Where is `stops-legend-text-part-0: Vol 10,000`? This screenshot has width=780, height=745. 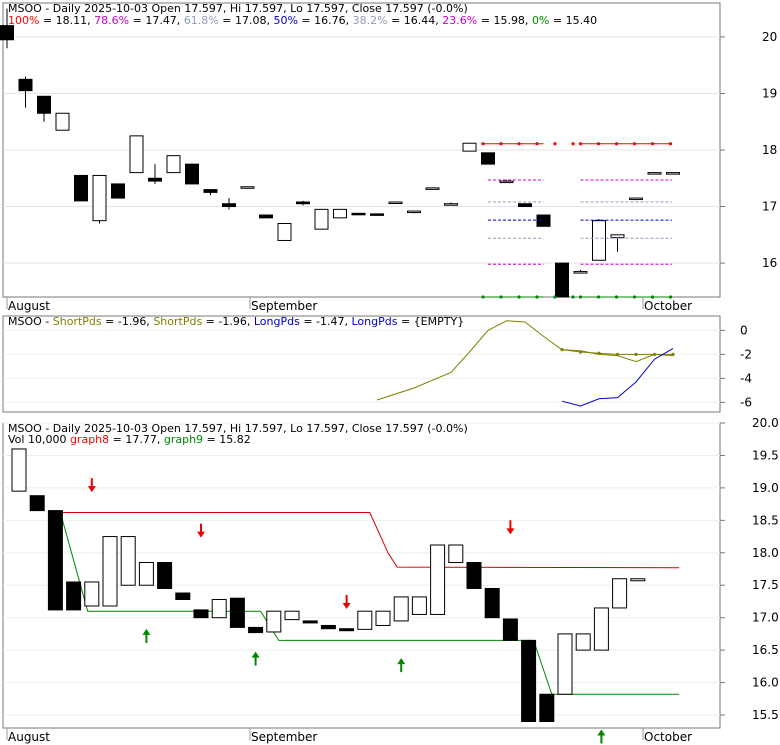 stops-legend-text-part-0: Vol 10,000 is located at coordinates (39, 439).